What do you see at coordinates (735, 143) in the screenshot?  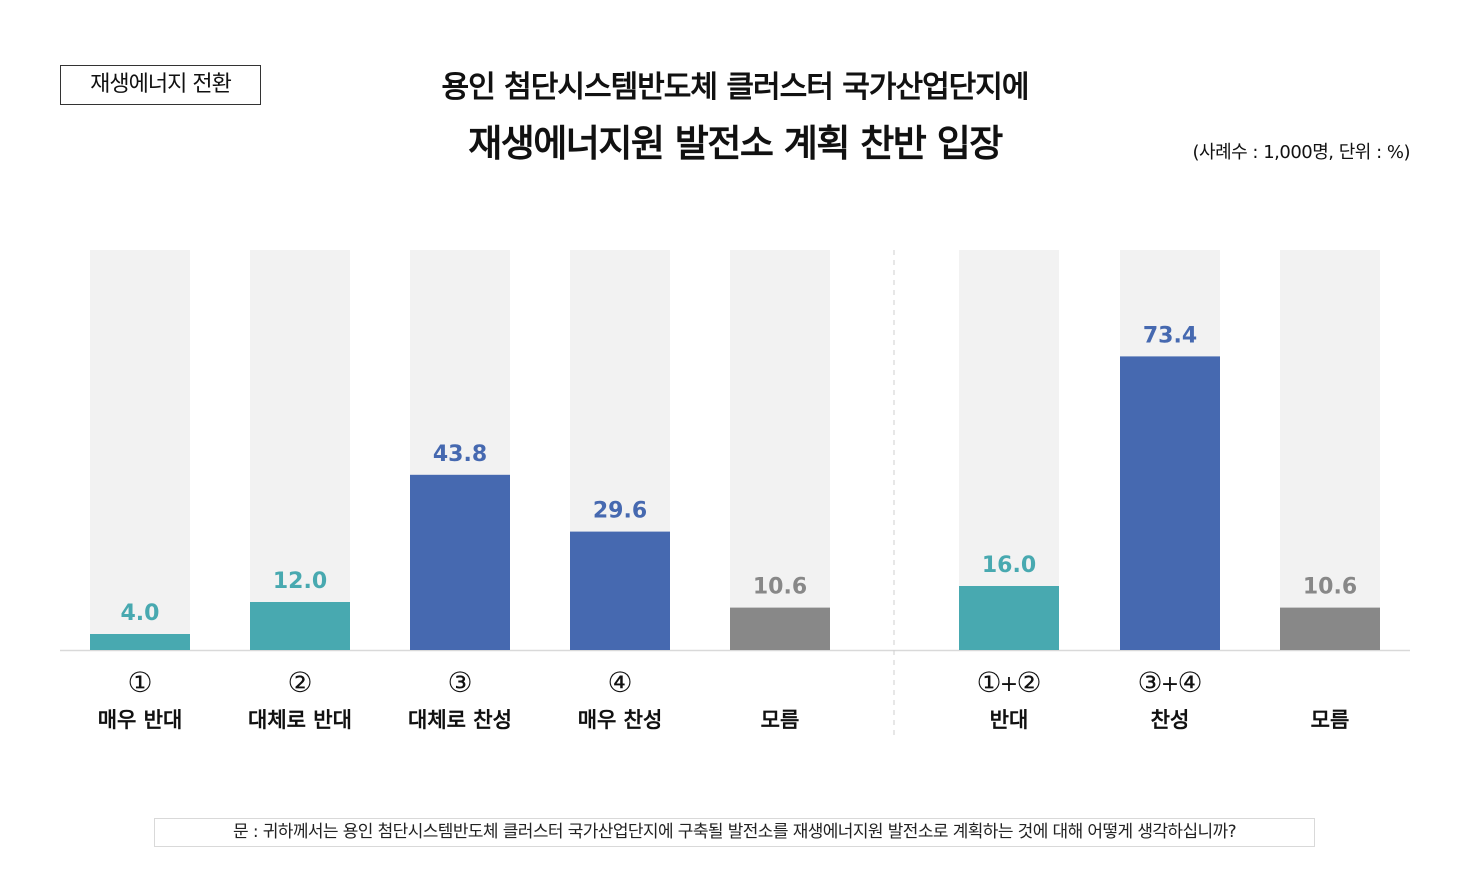 I see `chart-title-line-2: 재생에너지원 발전소 계획 찬반 입장` at bounding box center [735, 143].